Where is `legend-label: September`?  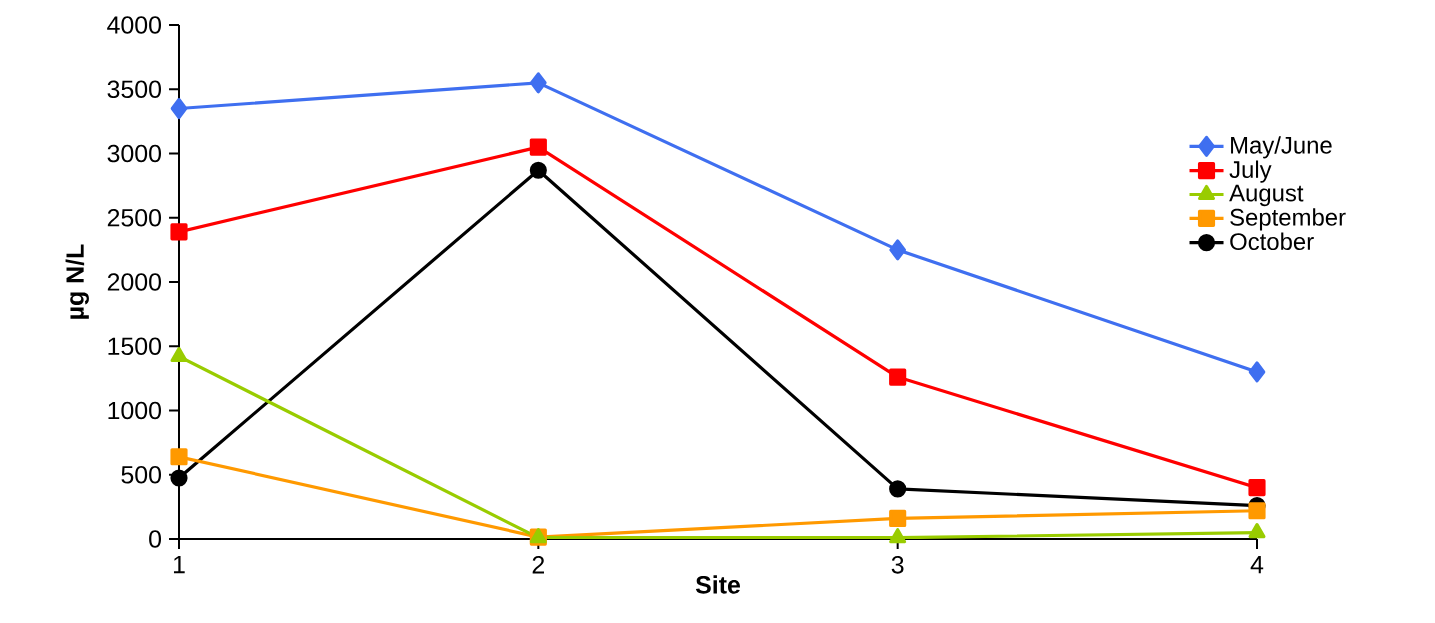 legend-label: September is located at coordinates (1288, 219).